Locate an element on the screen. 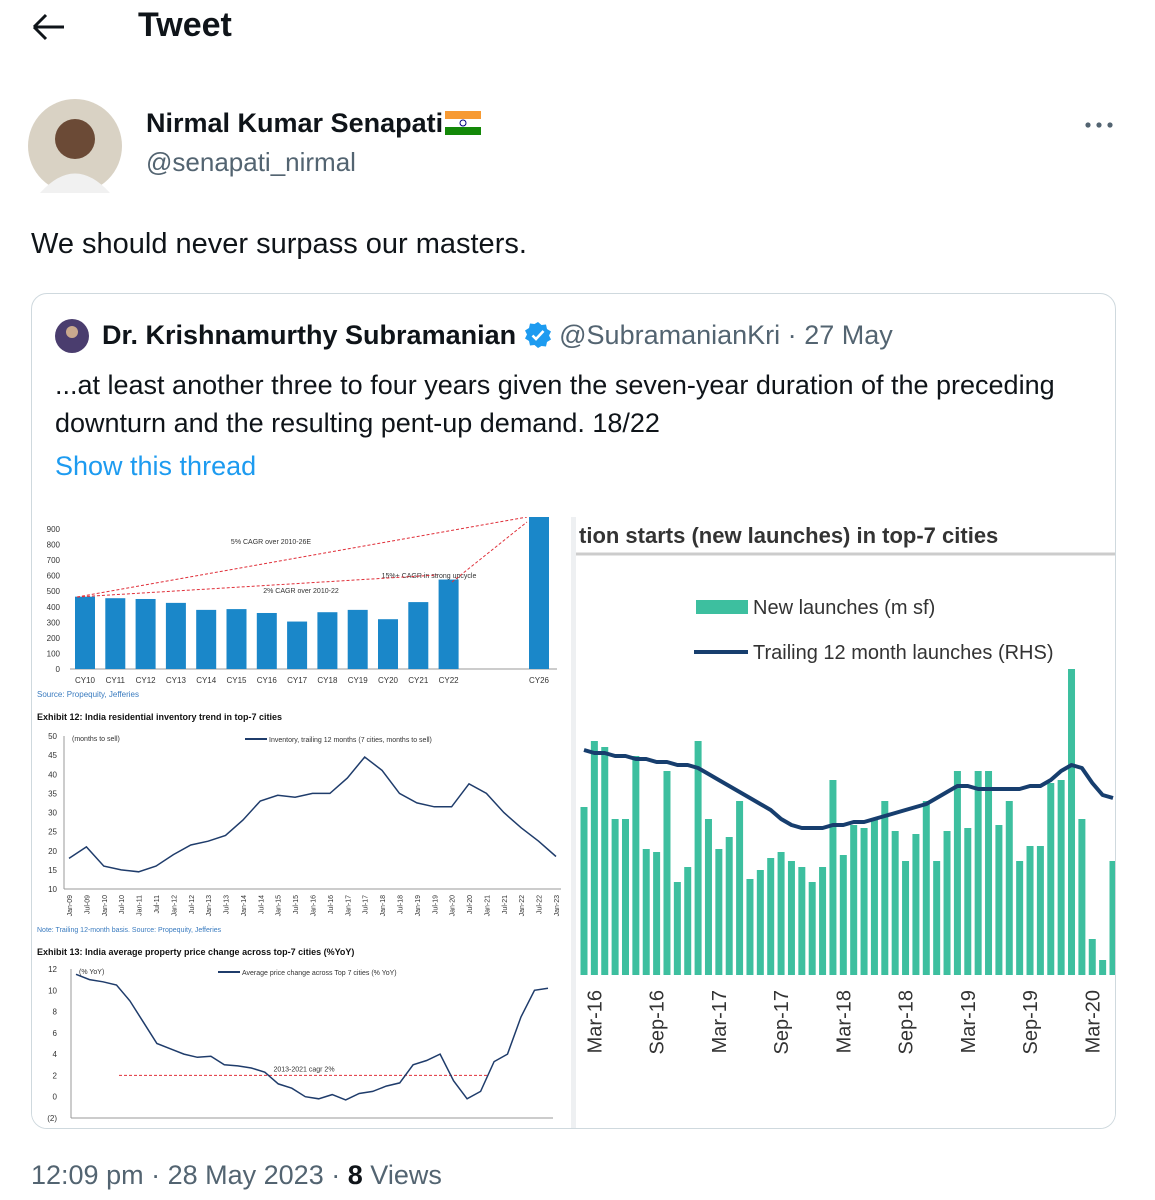  annotation: 2013-2021 cagr 2% is located at coordinates (303, 1069).